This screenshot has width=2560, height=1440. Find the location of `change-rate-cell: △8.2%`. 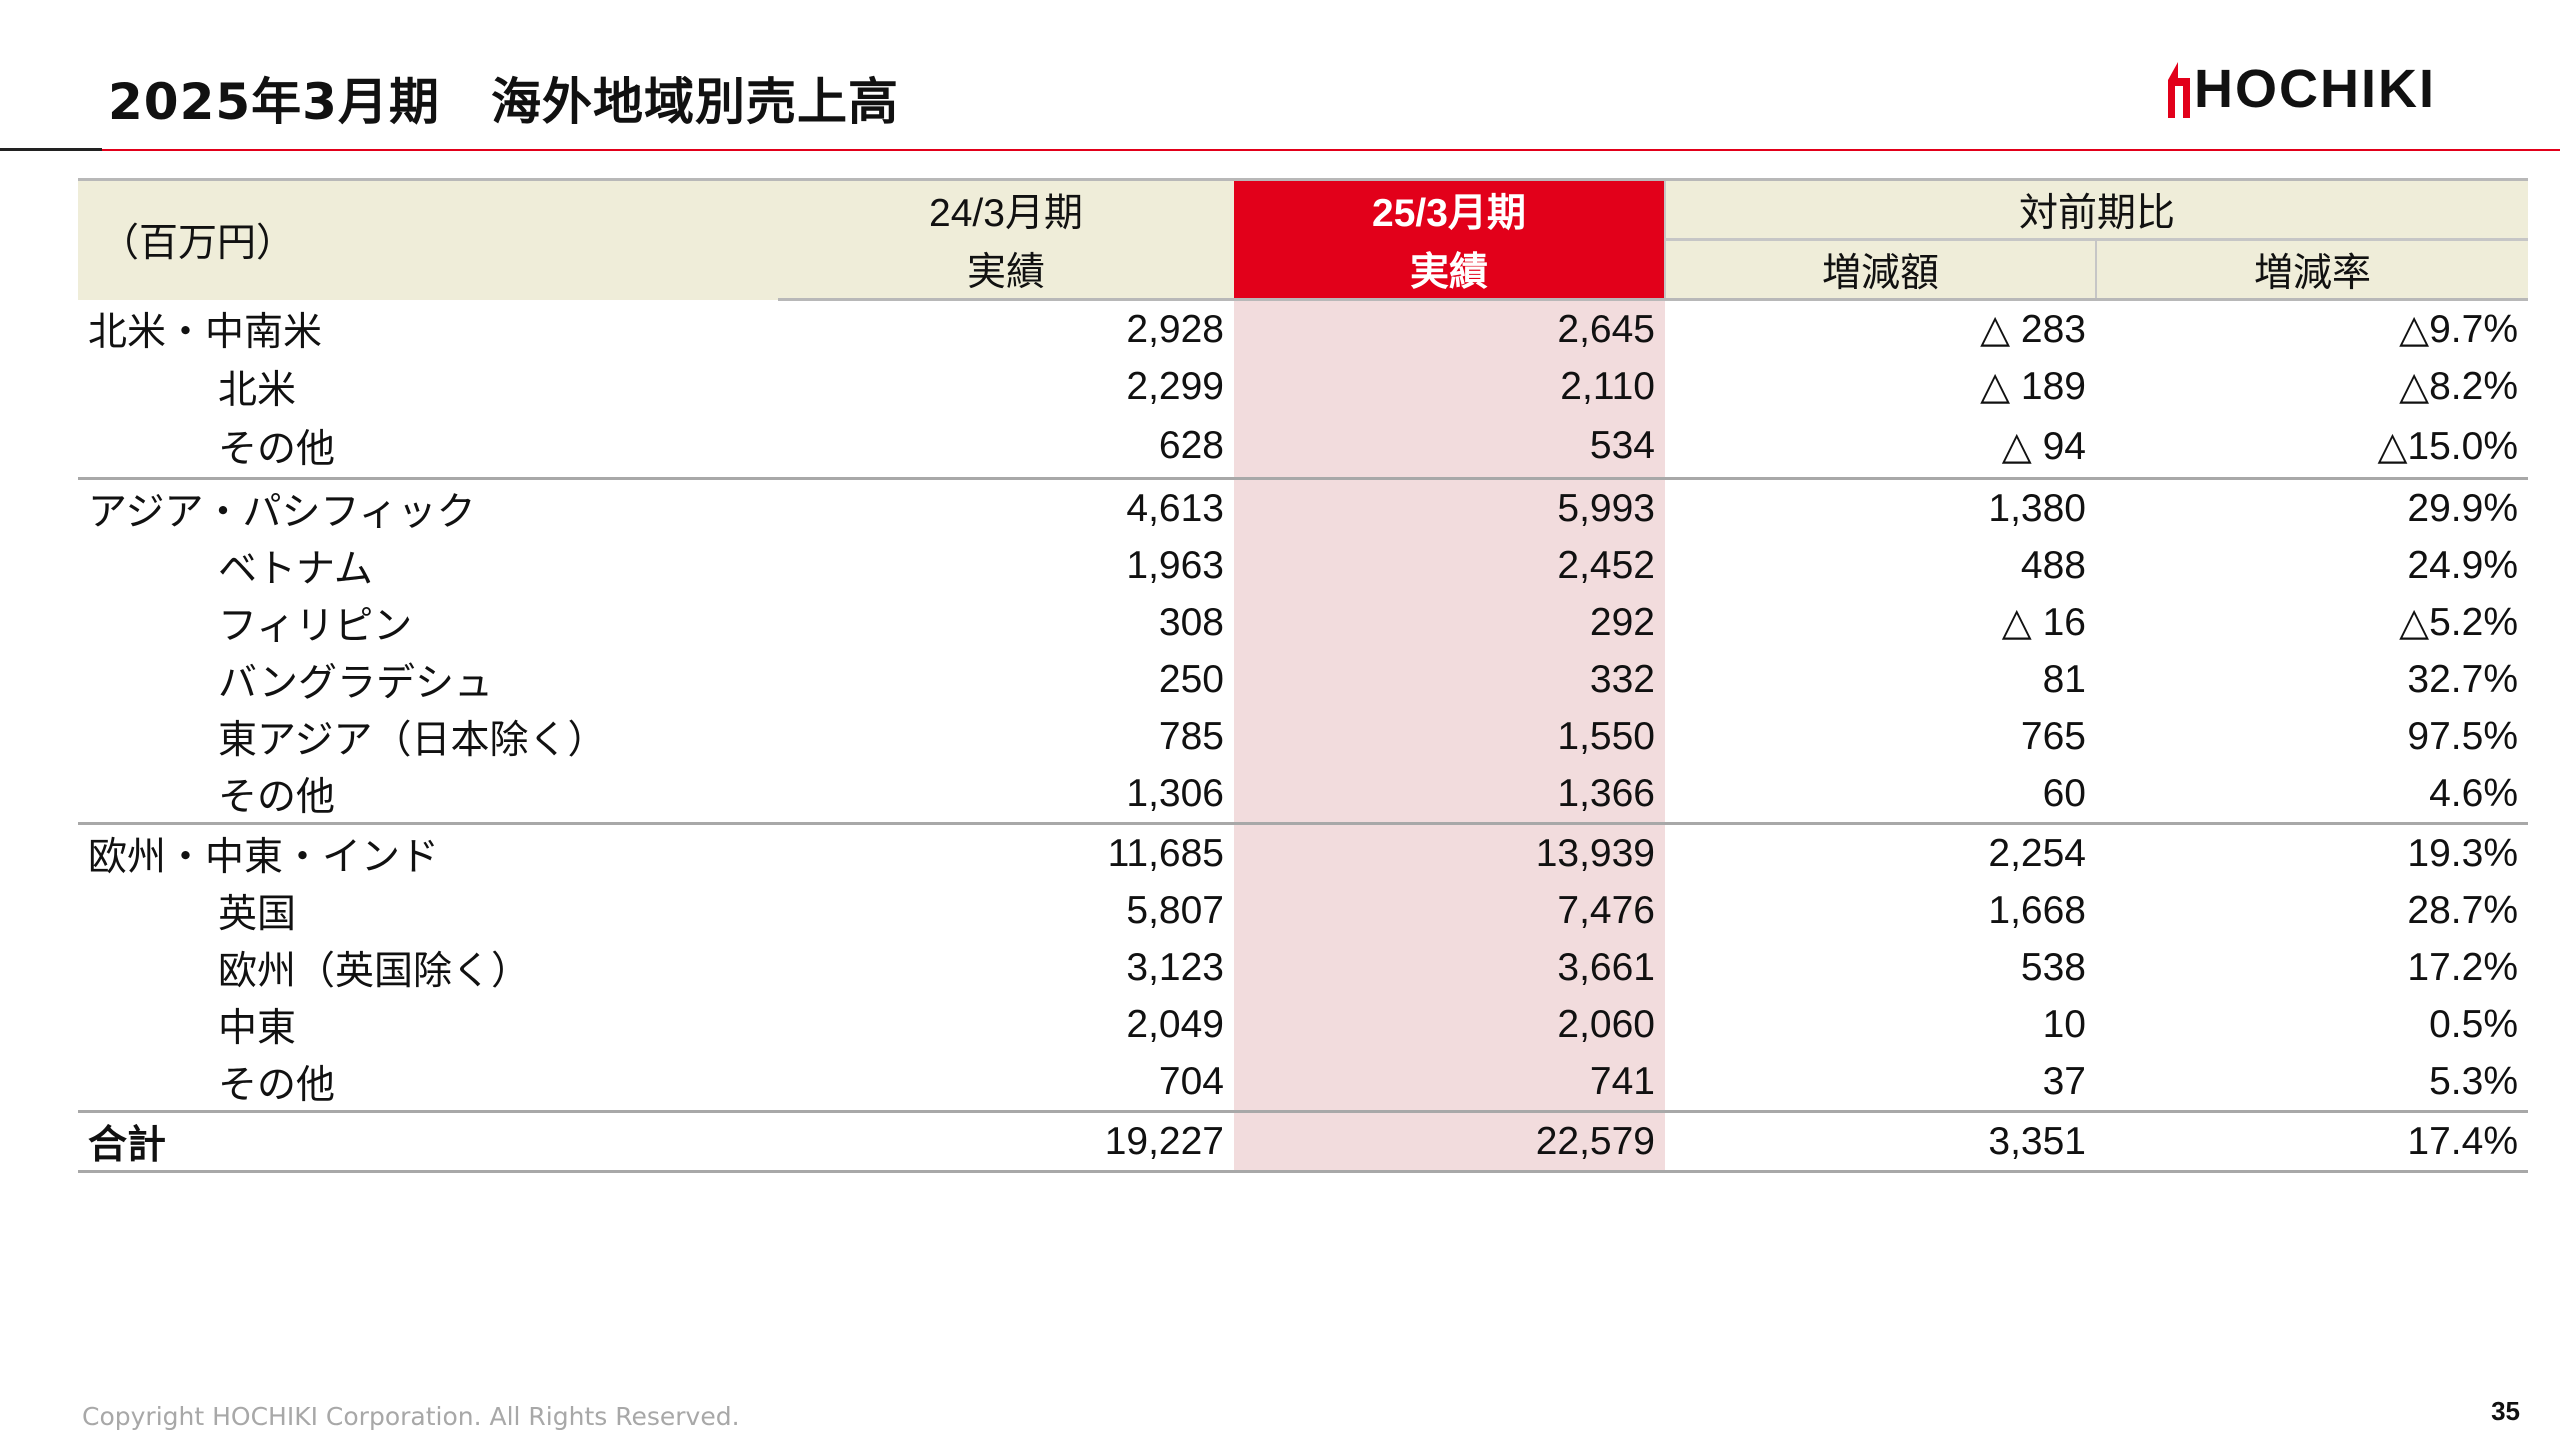

change-rate-cell: △8.2% is located at coordinates (2459, 386).